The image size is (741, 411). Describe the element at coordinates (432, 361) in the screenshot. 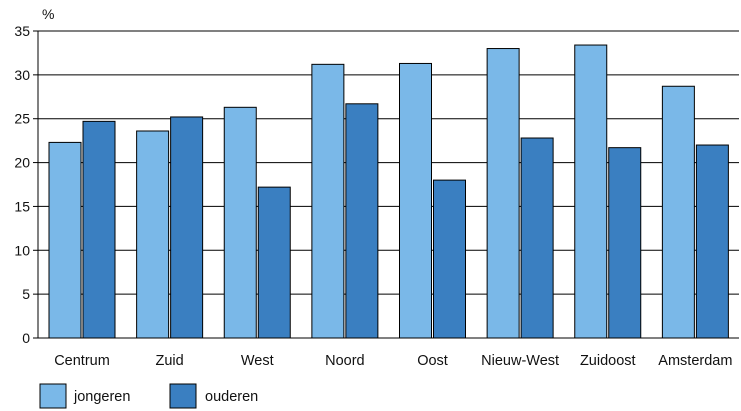

I see `x-tick-label: Oost` at that location.